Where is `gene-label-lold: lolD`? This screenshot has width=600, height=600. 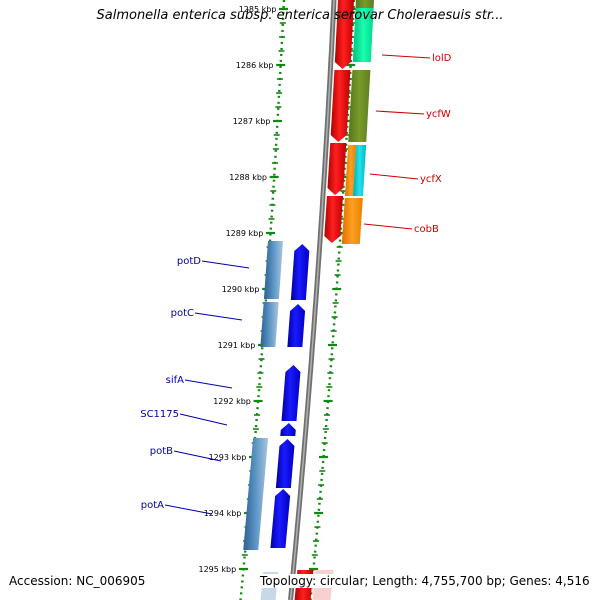 gene-label-lold: lolD is located at coordinates (442, 58).